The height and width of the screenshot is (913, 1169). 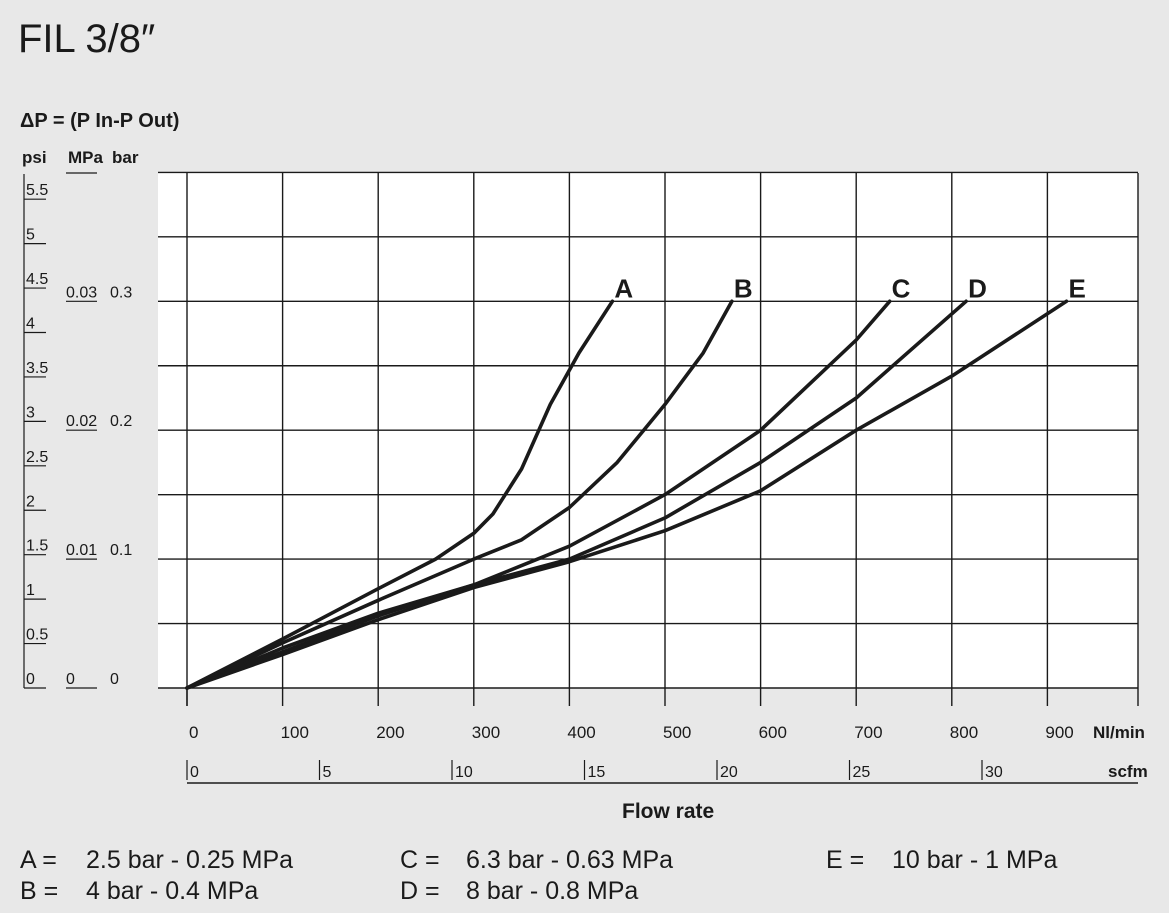 What do you see at coordinates (86, 157) in the screenshot?
I see `unit-label-mpa: MPa` at bounding box center [86, 157].